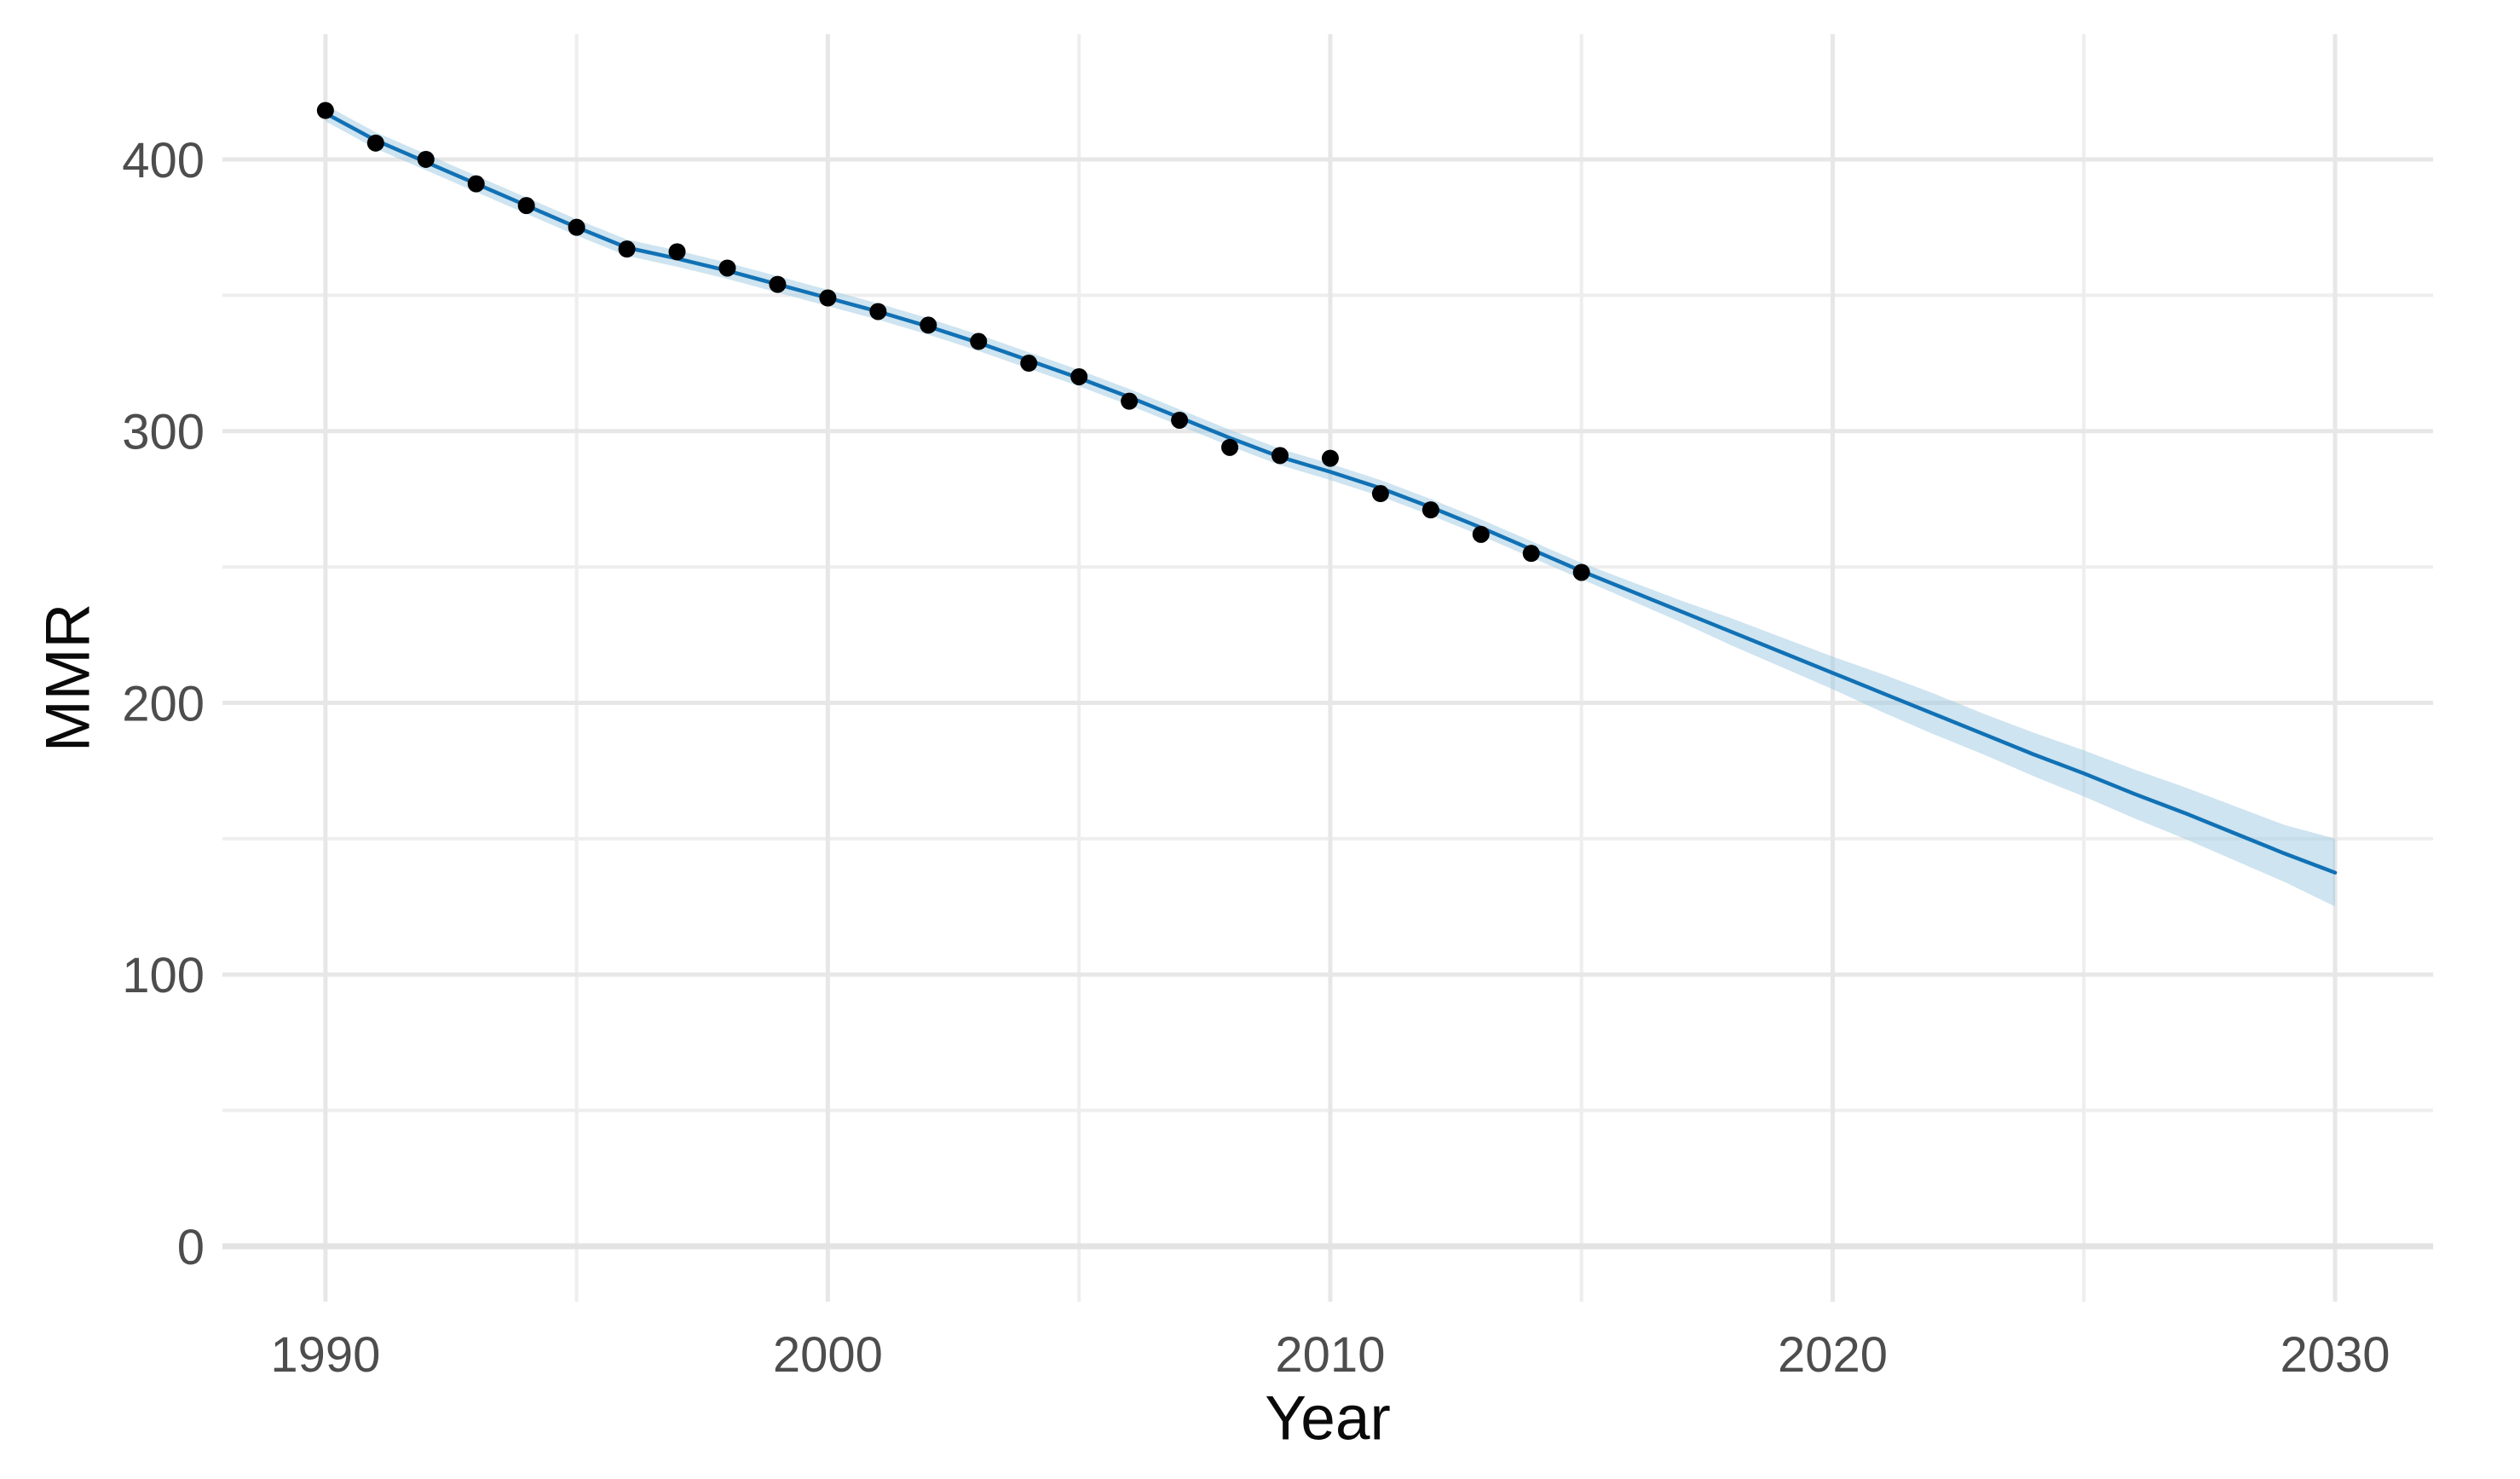  Describe the element at coordinates (828, 1355) in the screenshot. I see `x-tick-label: 2000` at that location.